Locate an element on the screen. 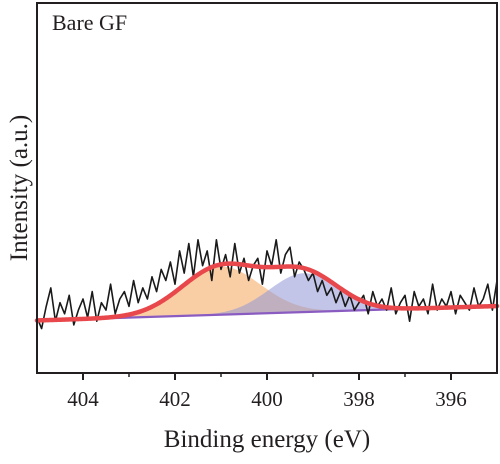 Image resolution: width=500 pixels, height=464 pixels. x-tick-label: 398 is located at coordinates (359, 399).